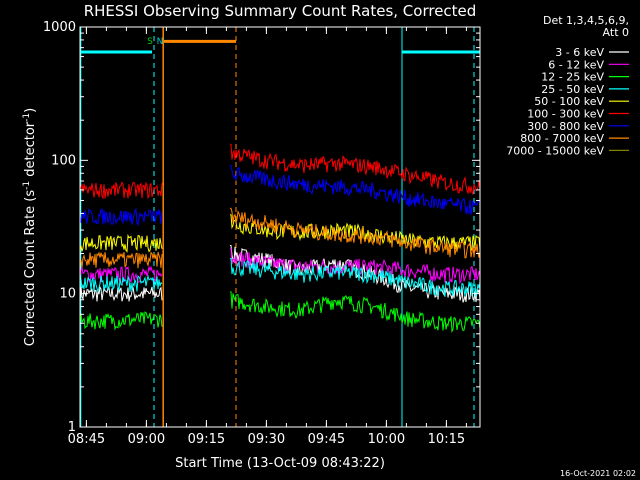 The height and width of the screenshot is (480, 640). I want to click on x-tick-label-6: 10:15, so click(446, 439).